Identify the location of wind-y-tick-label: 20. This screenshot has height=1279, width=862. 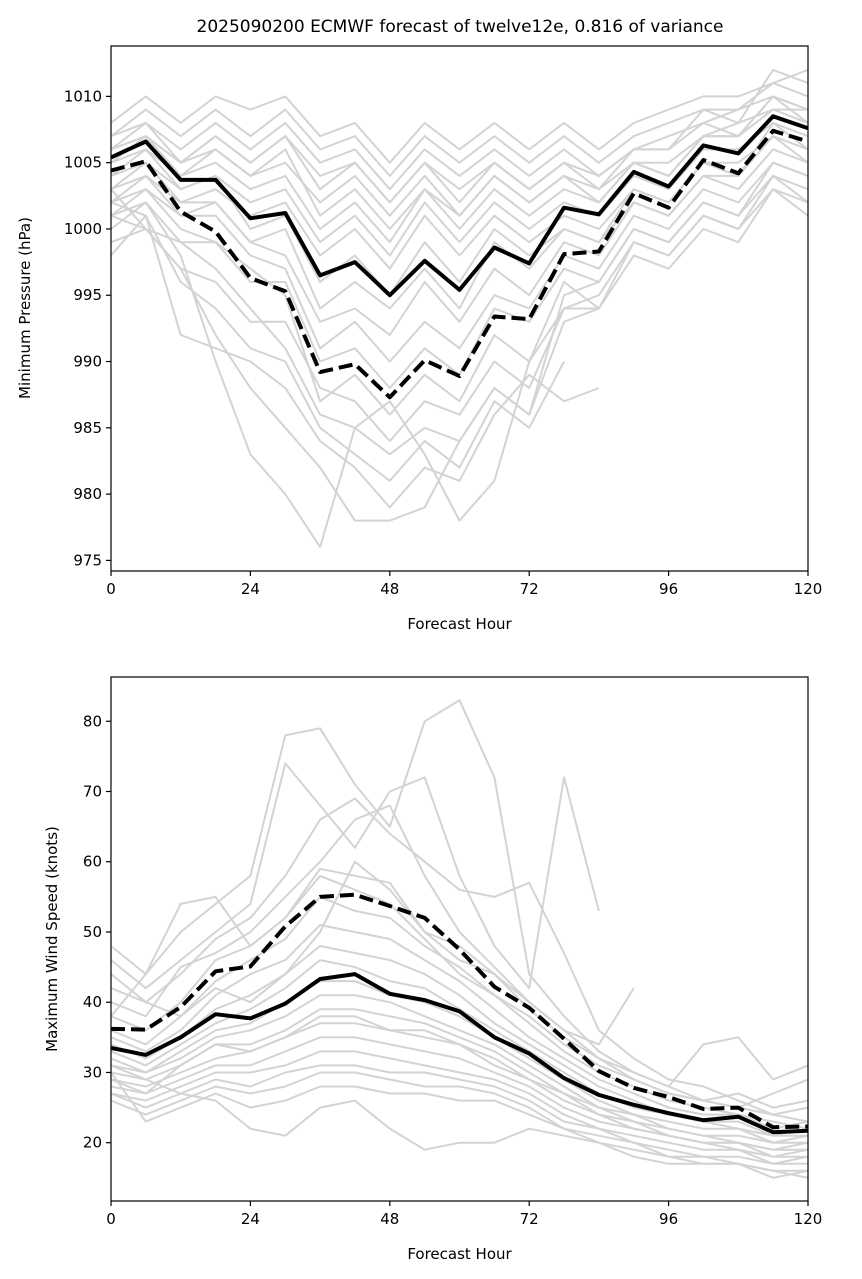
(92, 1143).